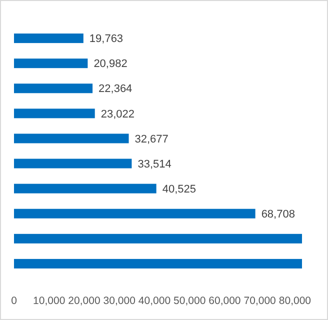  Describe the element at coordinates (106, 39) in the screenshot. I see `data-label: 19,763` at that location.